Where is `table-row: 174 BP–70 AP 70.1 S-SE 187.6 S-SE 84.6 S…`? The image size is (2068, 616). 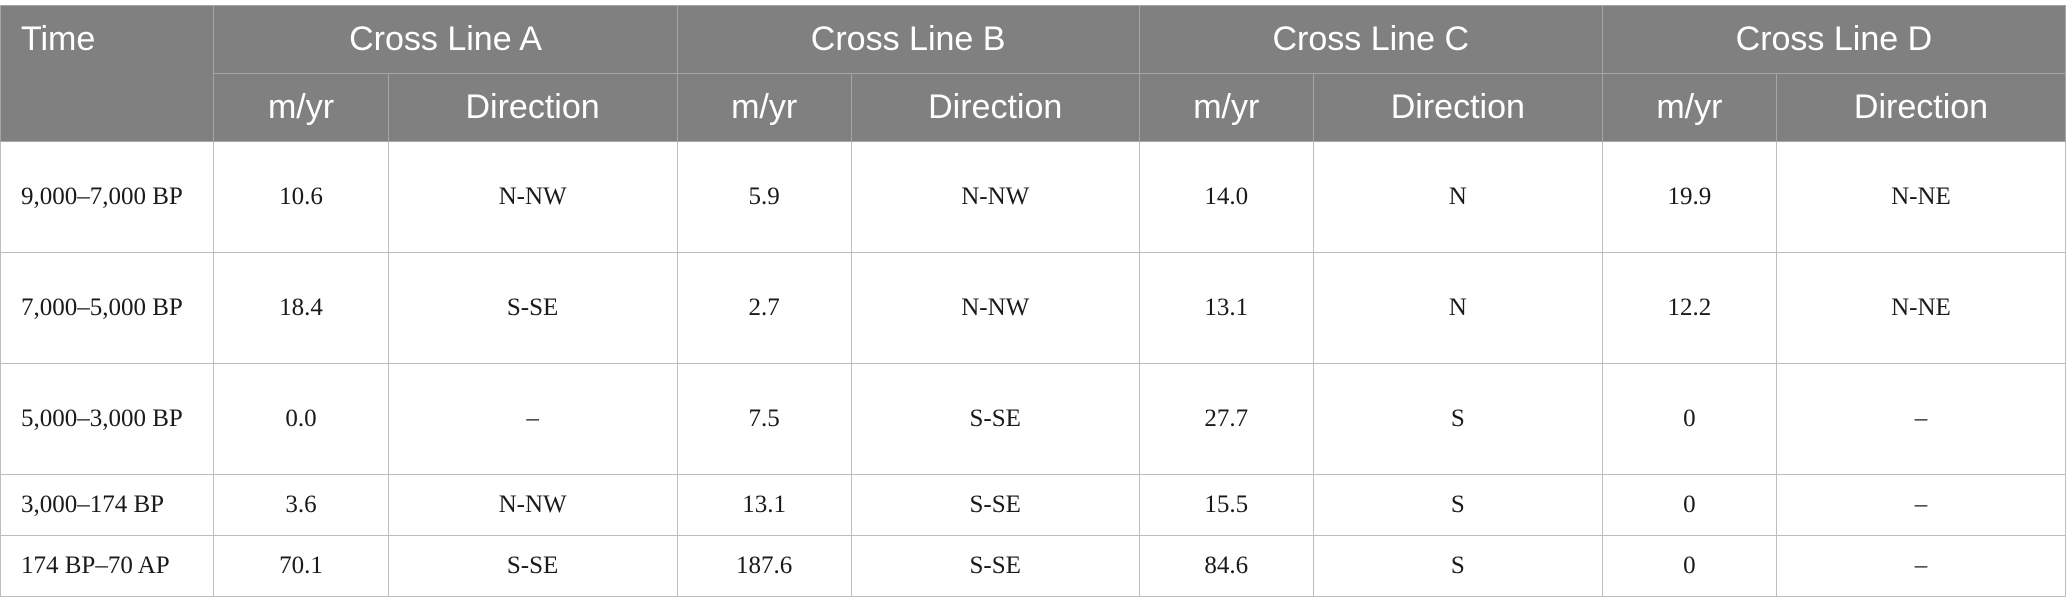 table-row: 174 BP–70 AP 70.1 S-SE 187.6 S-SE 84.6 S… is located at coordinates (1033, 566).